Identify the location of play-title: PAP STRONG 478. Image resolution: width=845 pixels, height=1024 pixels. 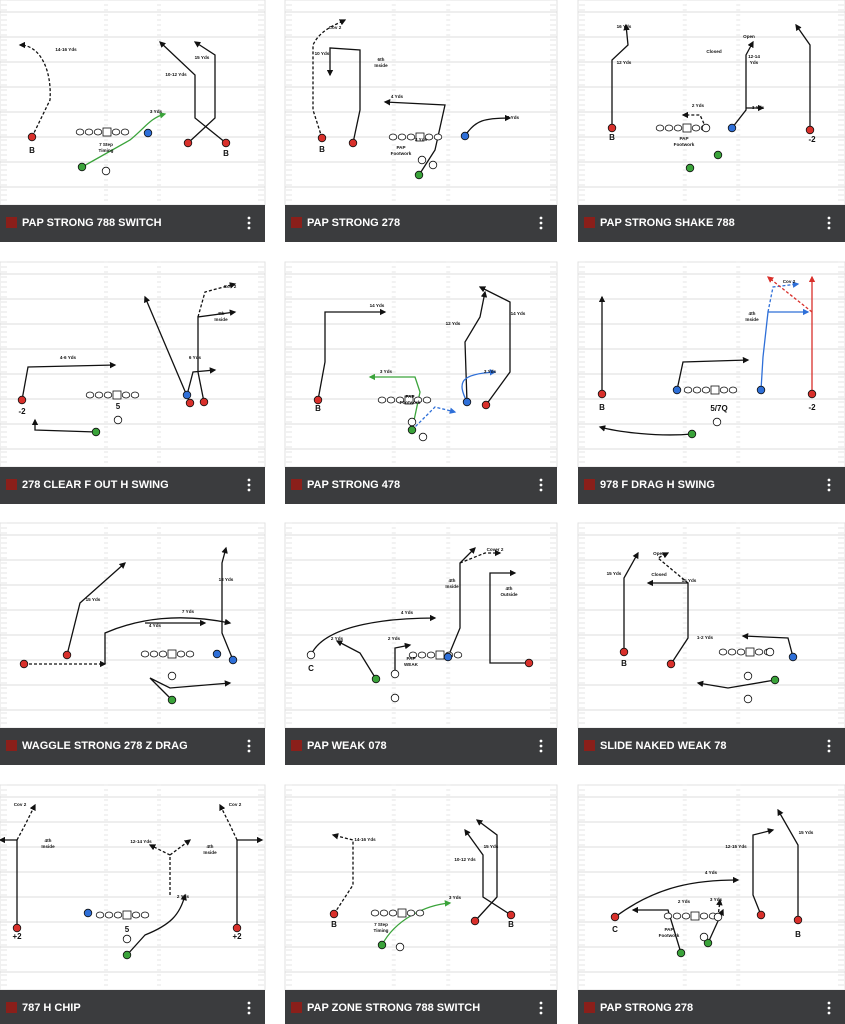
(353, 485).